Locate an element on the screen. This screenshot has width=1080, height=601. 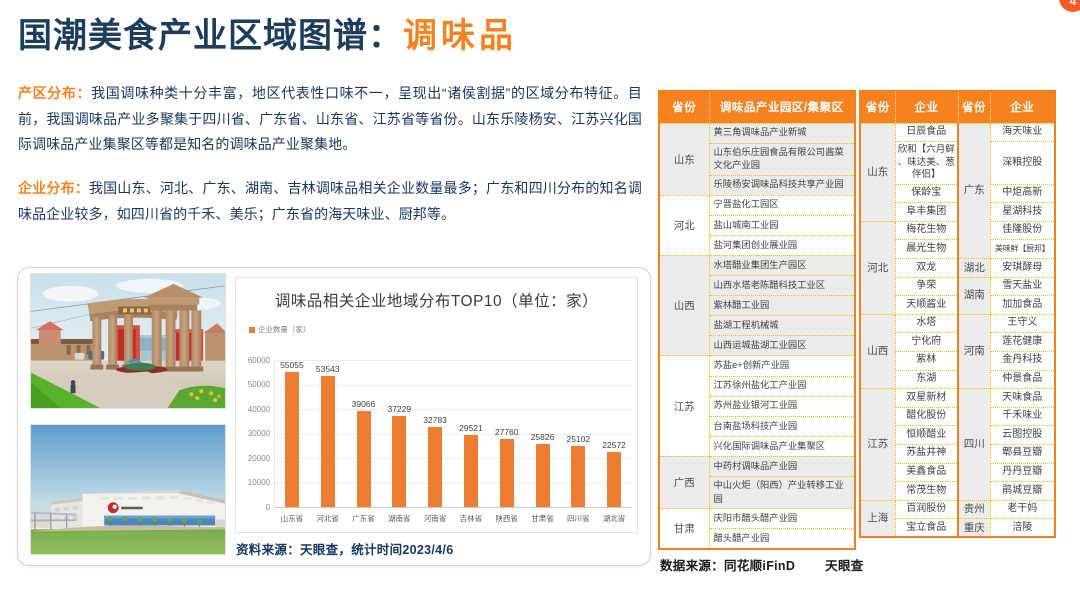
x-axis-tick-label: 甘肃省 is located at coordinates (542, 518).